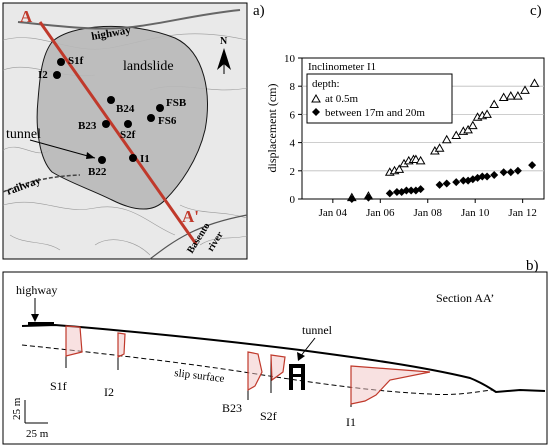 Image resolution: width=550 pixels, height=447 pixels. What do you see at coordinates (108, 111) in the screenshot?
I see `map-points` at bounding box center [108, 111].